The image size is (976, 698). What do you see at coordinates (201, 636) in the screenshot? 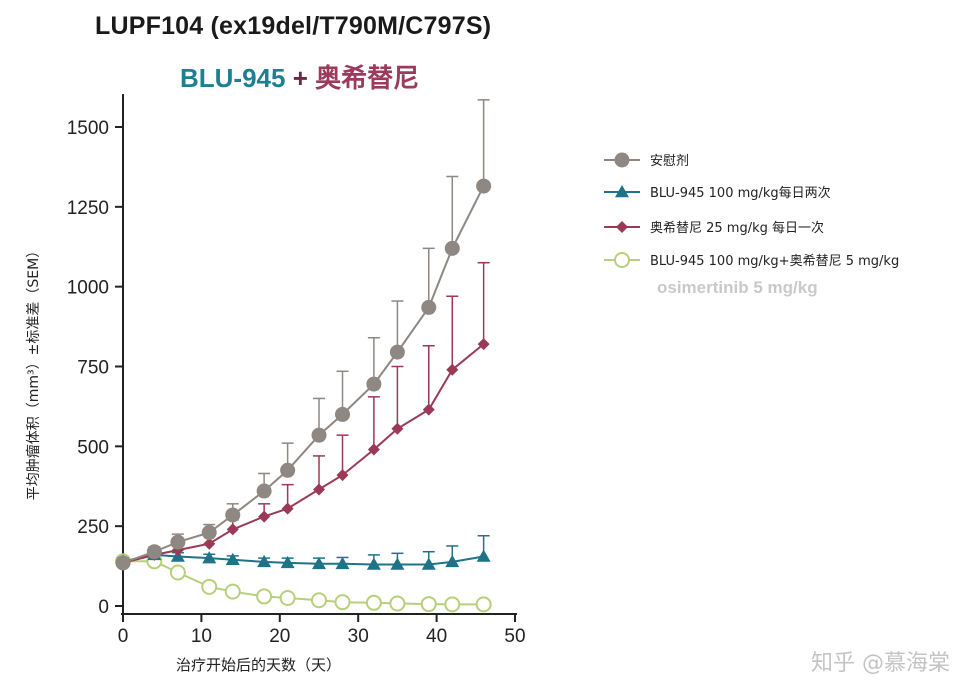
I see `x-tick-label: 10` at bounding box center [201, 636].